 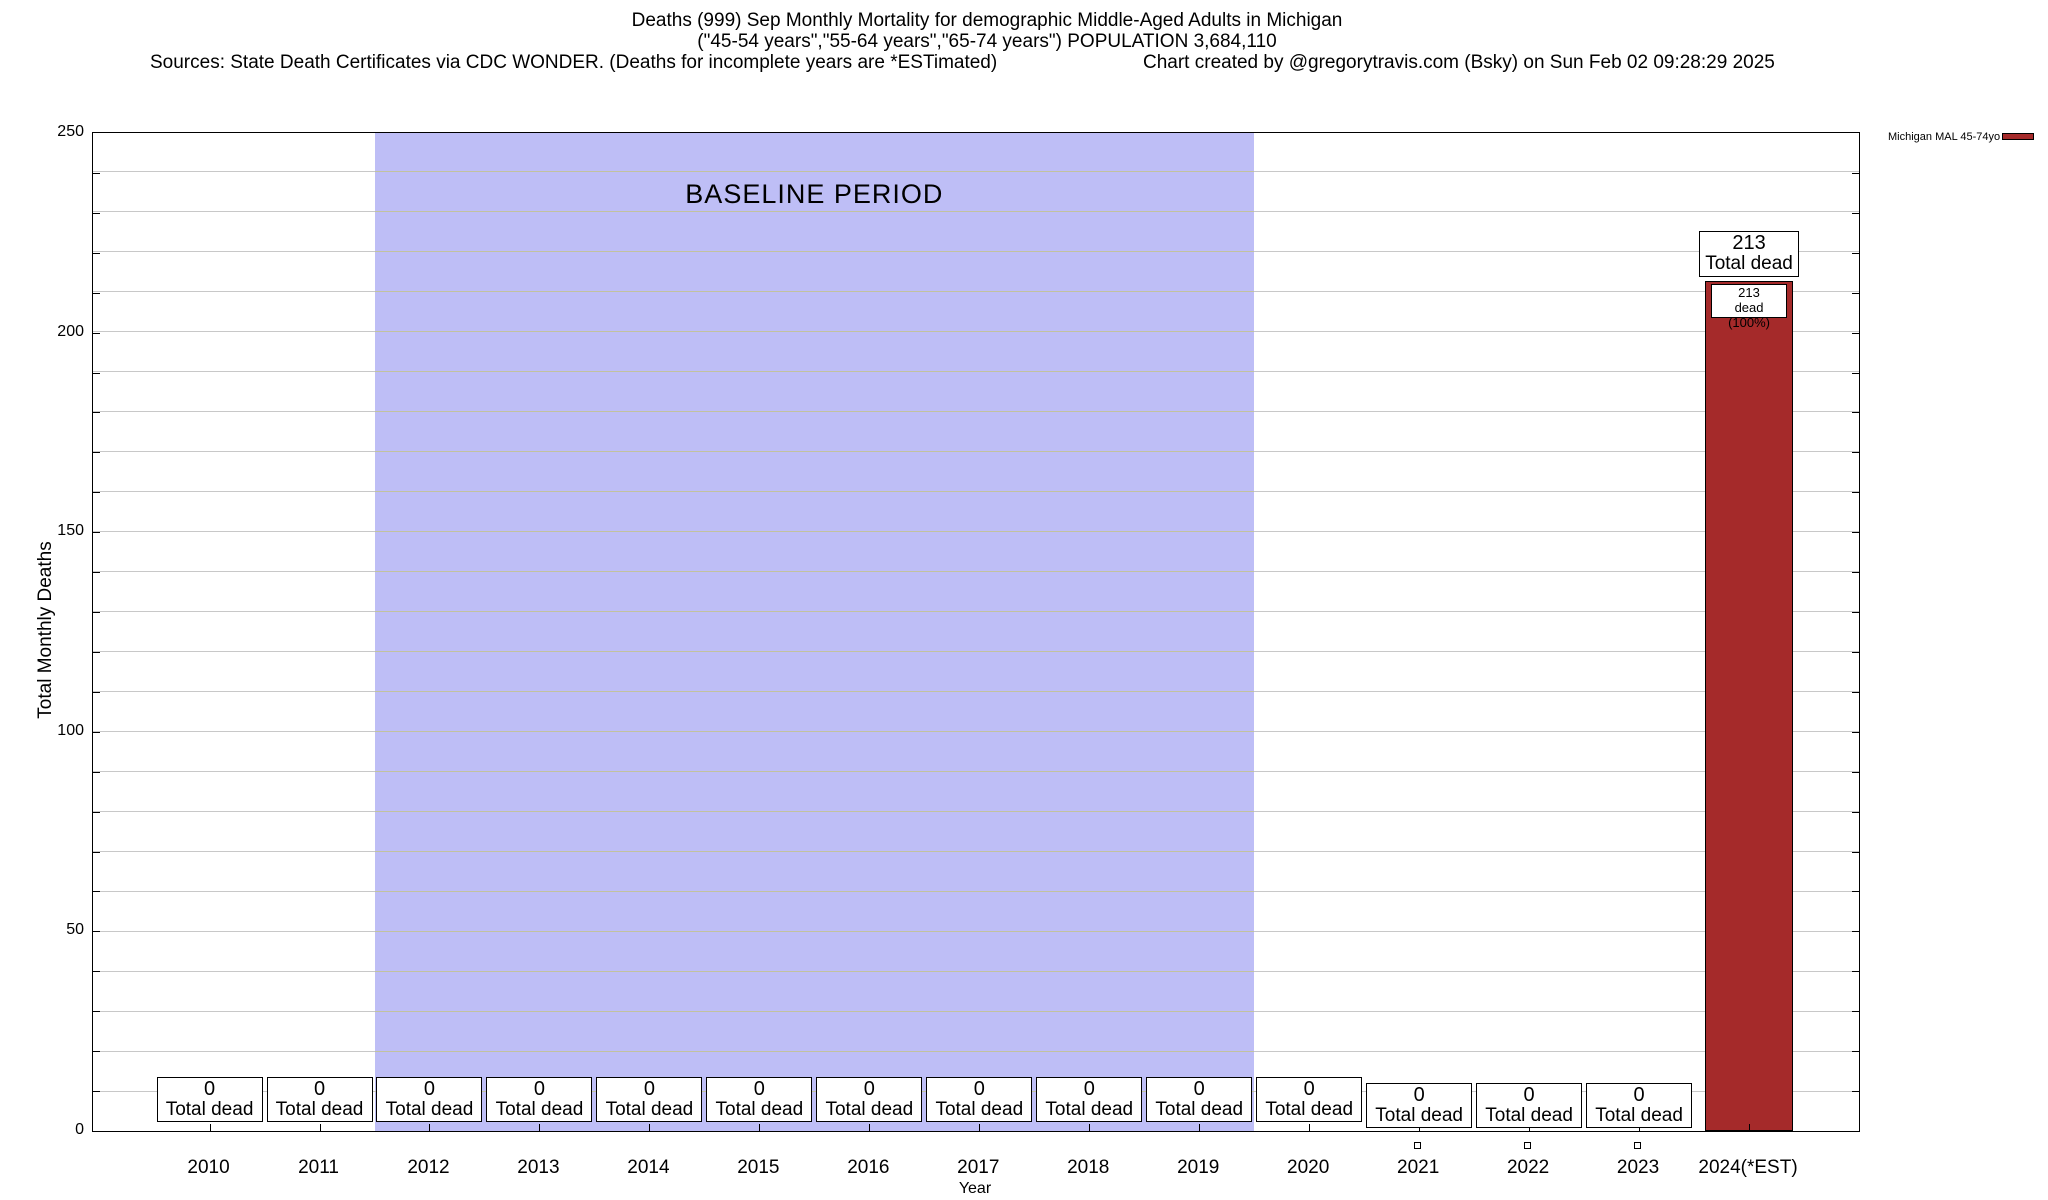 I want to click on zero-label-2020: 0 Total dead, so click(x=1309, y=1099).